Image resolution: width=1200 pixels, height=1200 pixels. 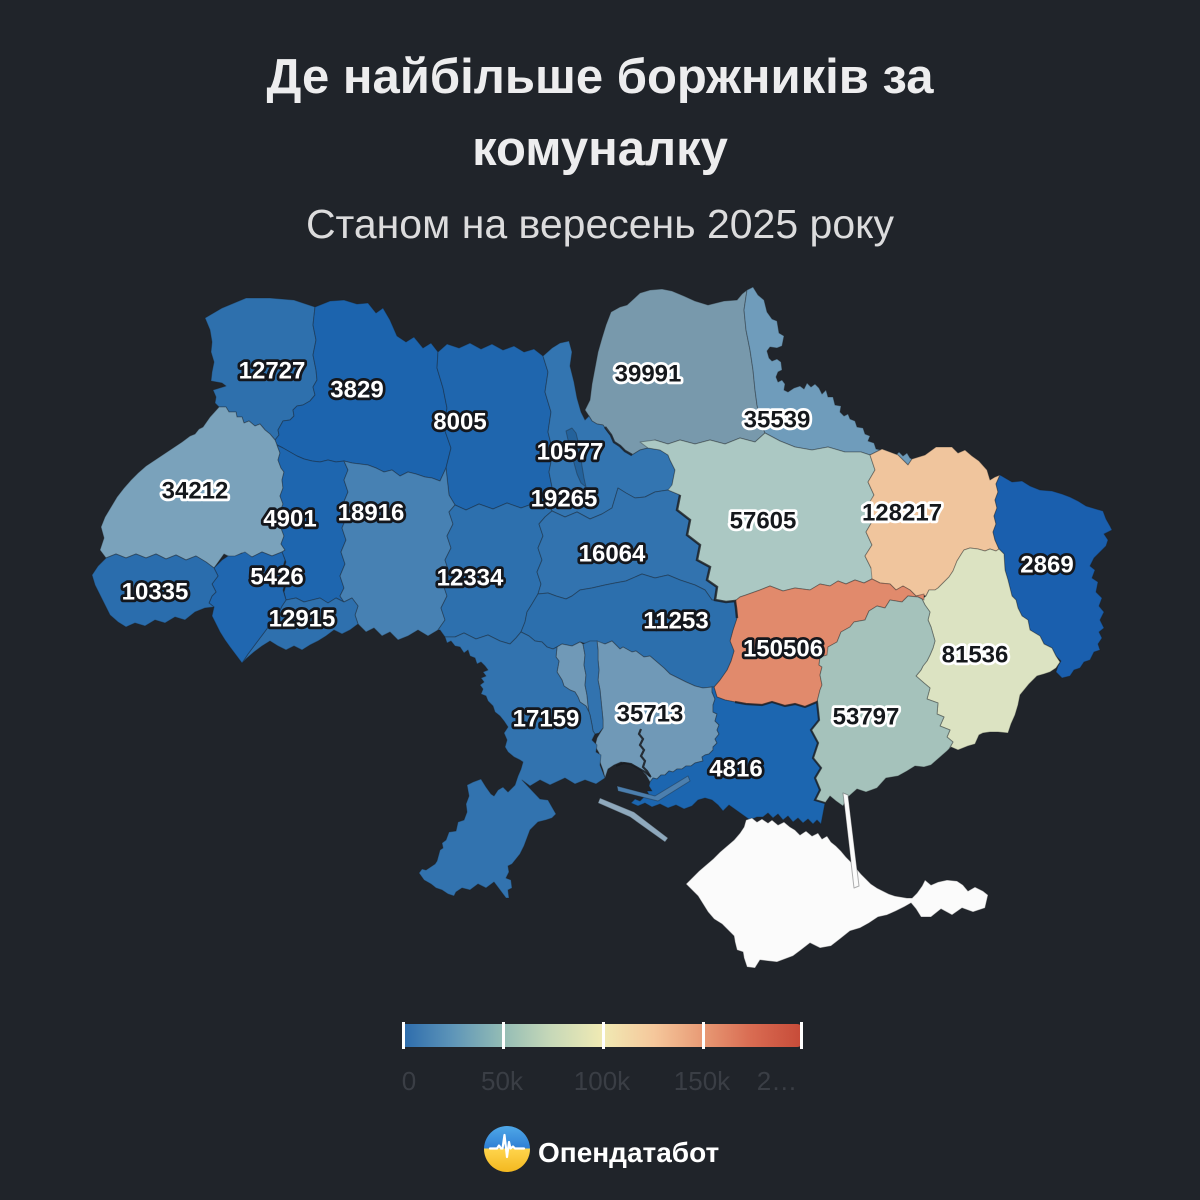 I want to click on svg-text: 18916, so click(x=371, y=513).